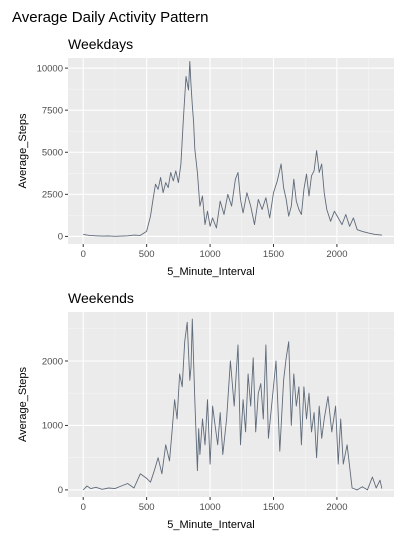 The width and height of the screenshot is (408, 549). What do you see at coordinates (52, 110) in the screenshot?
I see `y-tick-label: 7500` at bounding box center [52, 110].